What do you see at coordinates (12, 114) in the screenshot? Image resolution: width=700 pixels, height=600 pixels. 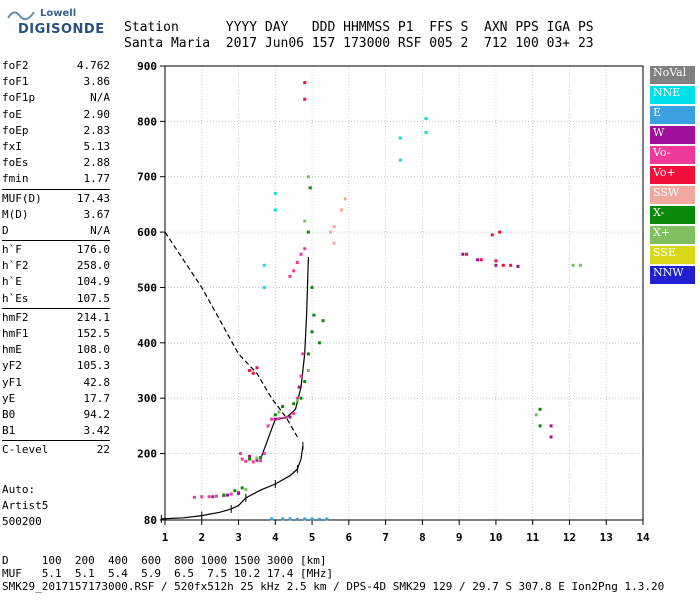 I see `param-name: foE` at bounding box center [12, 114].